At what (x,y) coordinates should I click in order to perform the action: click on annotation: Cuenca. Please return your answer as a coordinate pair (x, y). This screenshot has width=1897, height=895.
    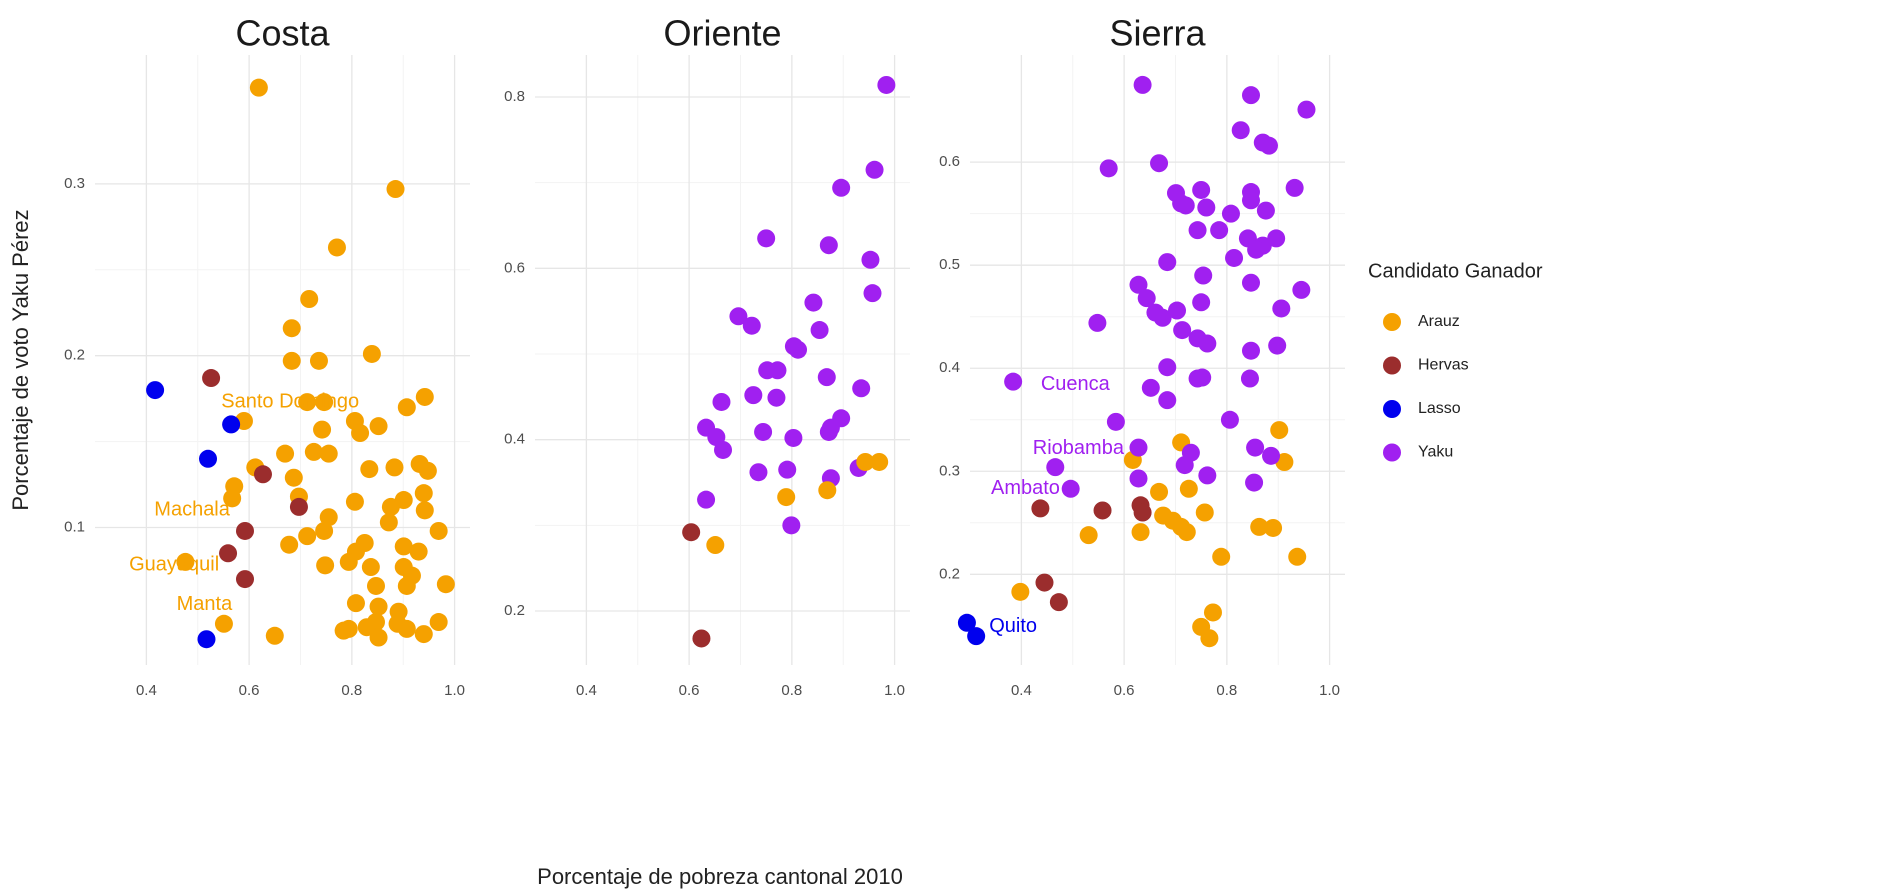
    Looking at the image, I should click on (1076, 384).